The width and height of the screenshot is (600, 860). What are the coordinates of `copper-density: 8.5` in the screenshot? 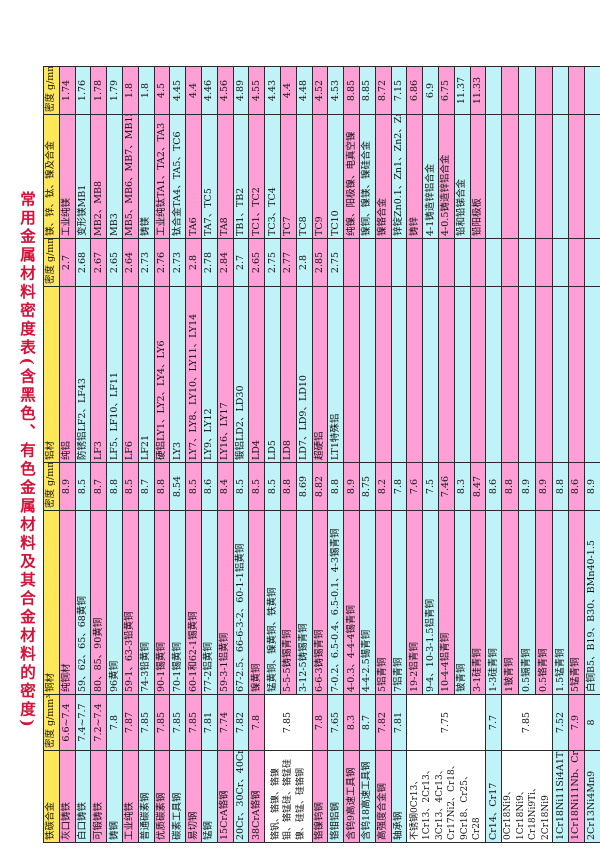 It's located at (193, 486).